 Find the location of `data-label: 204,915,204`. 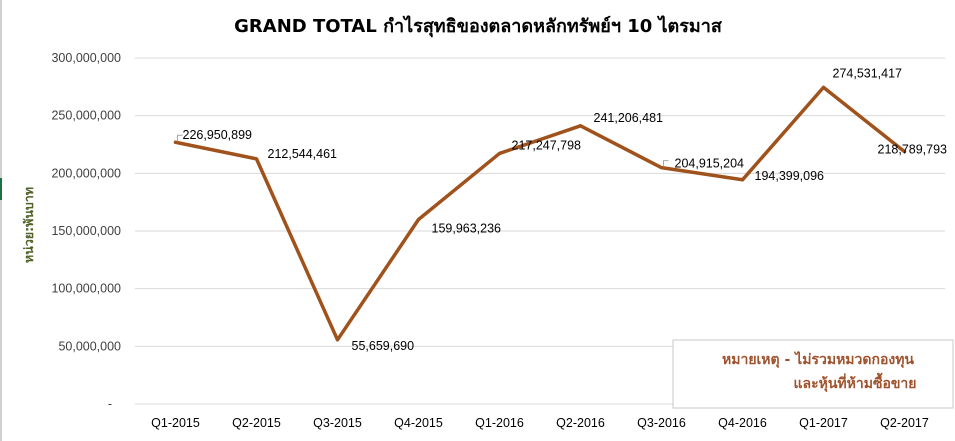

data-label: 204,915,204 is located at coordinates (710, 164).